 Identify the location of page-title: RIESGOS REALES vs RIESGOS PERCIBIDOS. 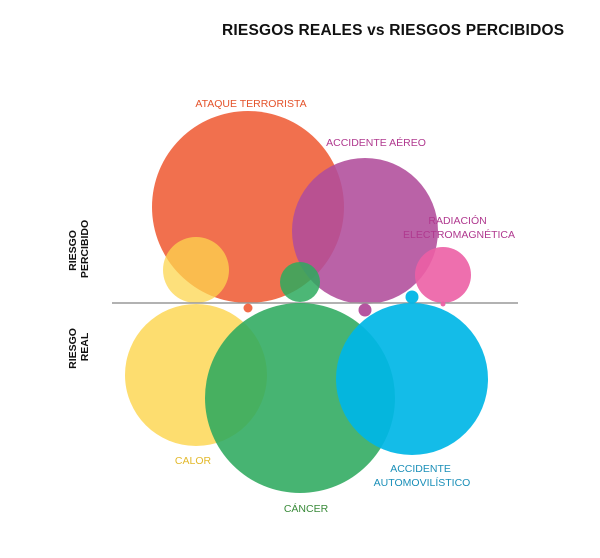
(393, 30).